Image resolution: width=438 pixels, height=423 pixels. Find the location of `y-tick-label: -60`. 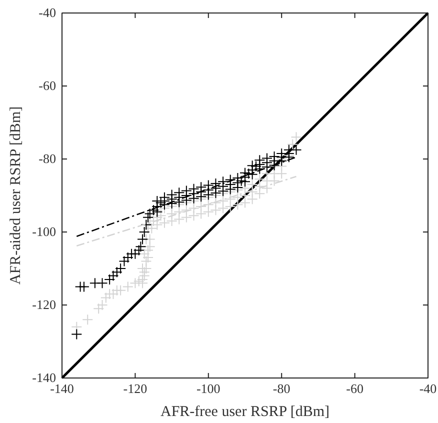

y-tick-label: -60 is located at coordinates (47, 86).